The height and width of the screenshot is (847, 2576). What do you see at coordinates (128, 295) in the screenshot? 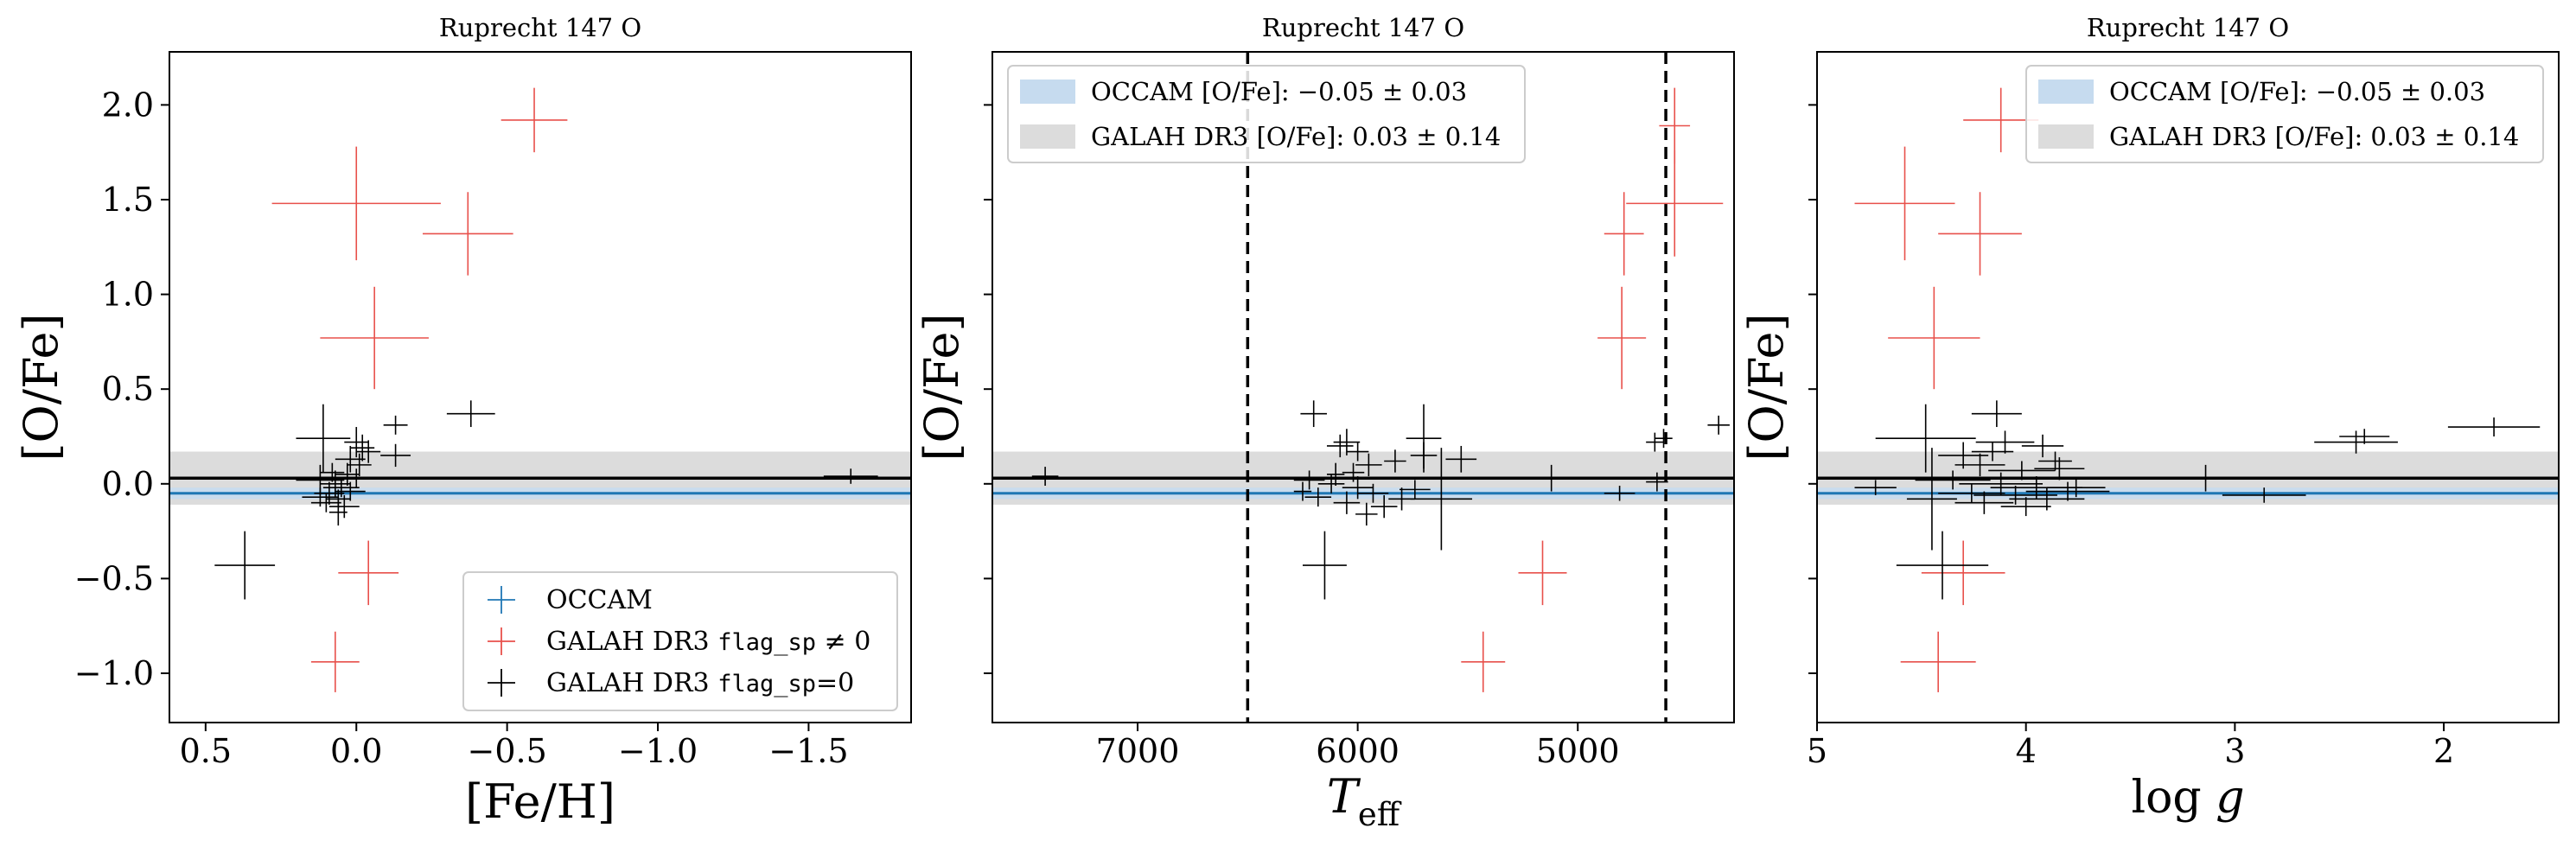
I see `y-tick-label: 1.0` at bounding box center [128, 295].